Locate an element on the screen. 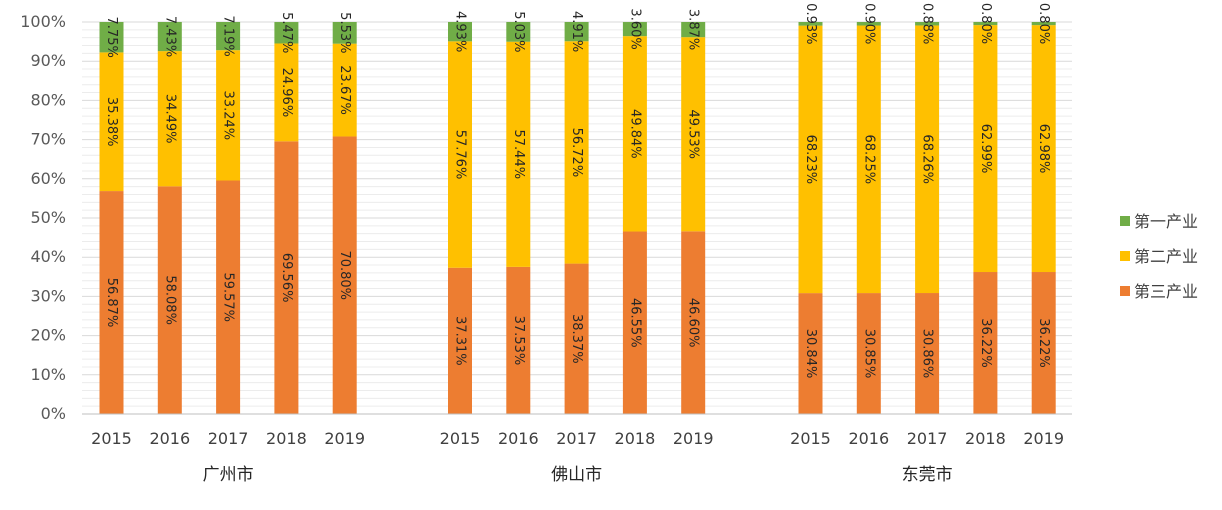 Image resolution: width=1222 pixels, height=510 pixels. y-tick-label: 40% is located at coordinates (48, 256).